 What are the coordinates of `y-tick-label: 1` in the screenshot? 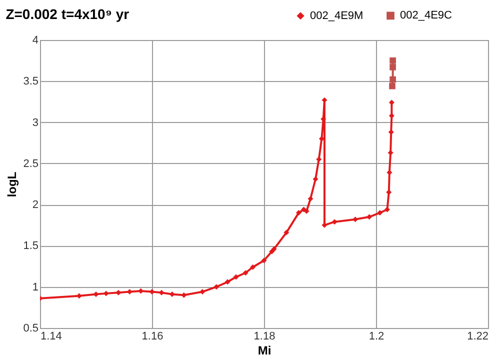 It's located at (35, 287).